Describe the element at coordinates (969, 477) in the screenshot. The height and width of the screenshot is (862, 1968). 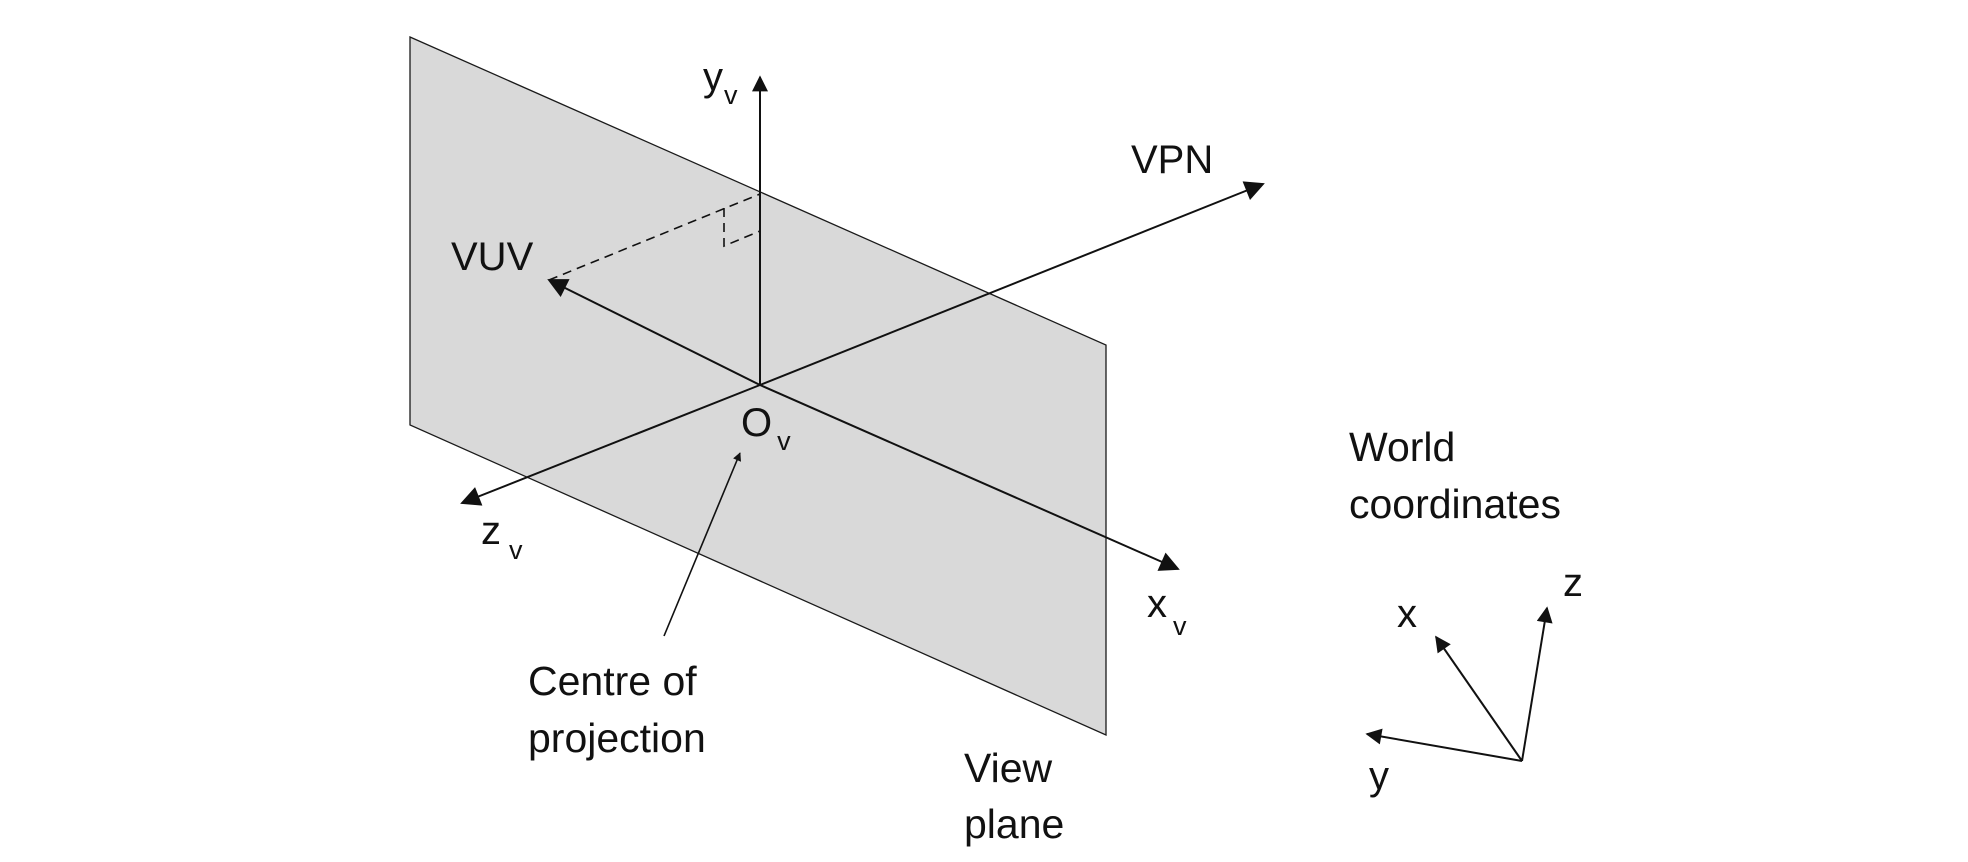
I see `xv-axis-line` at that location.